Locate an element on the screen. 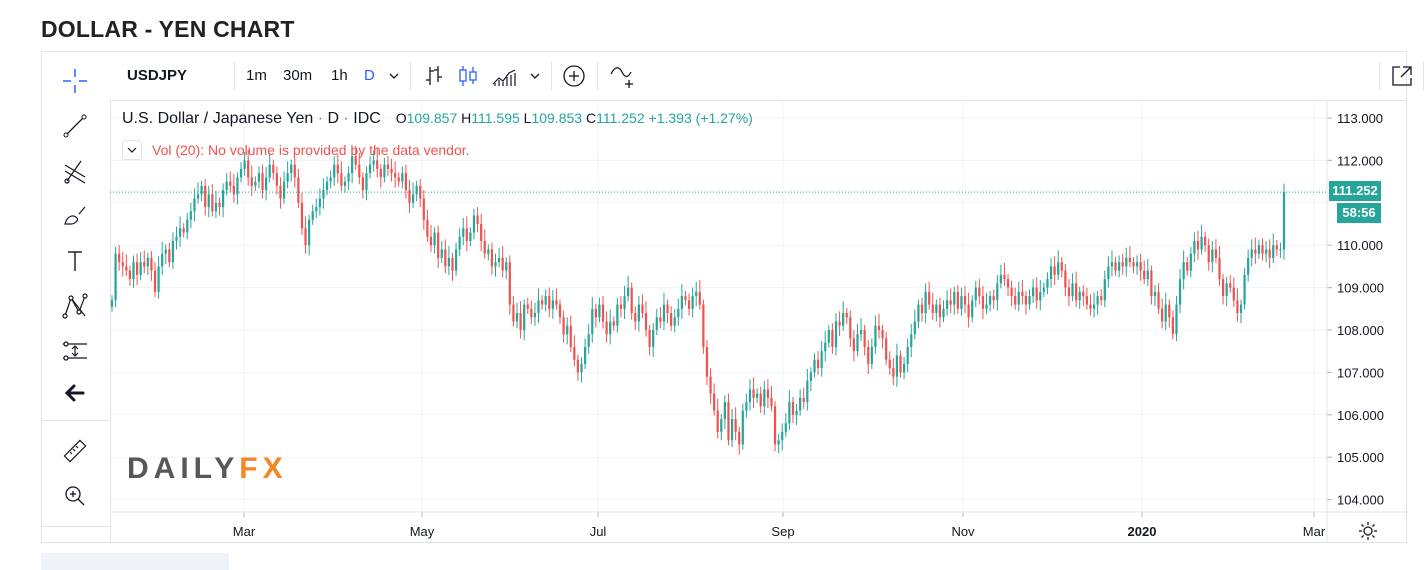  open-label: O is located at coordinates (401, 118).